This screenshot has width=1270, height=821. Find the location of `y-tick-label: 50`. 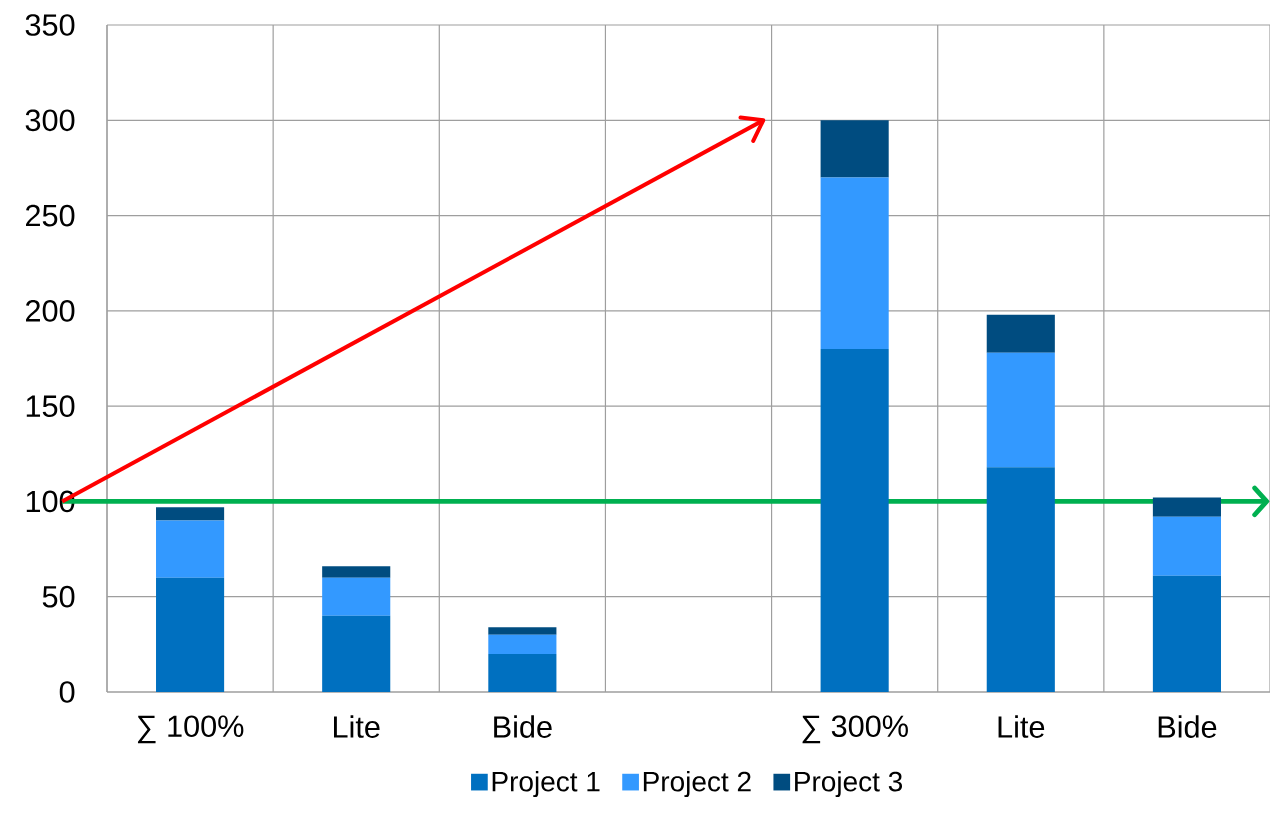

y-tick-label: 50 is located at coordinates (58, 596).